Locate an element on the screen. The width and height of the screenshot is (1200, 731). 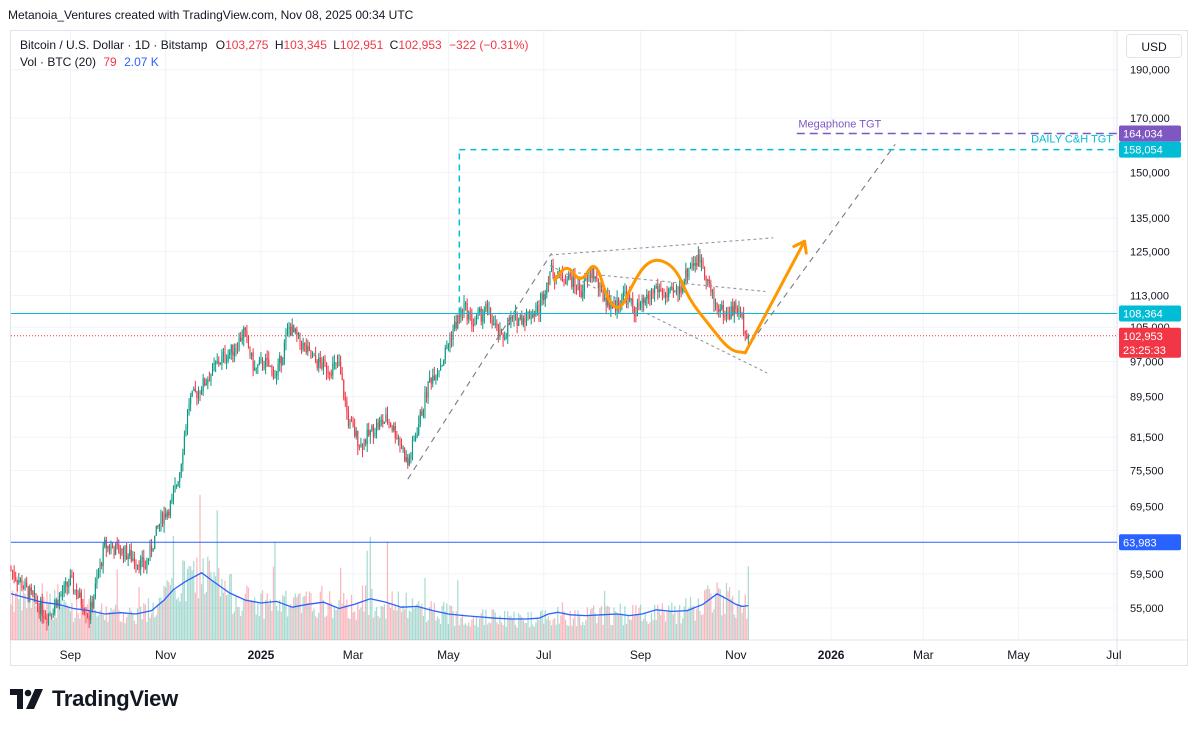
trendline-megaphone_lower is located at coordinates (658, 319).